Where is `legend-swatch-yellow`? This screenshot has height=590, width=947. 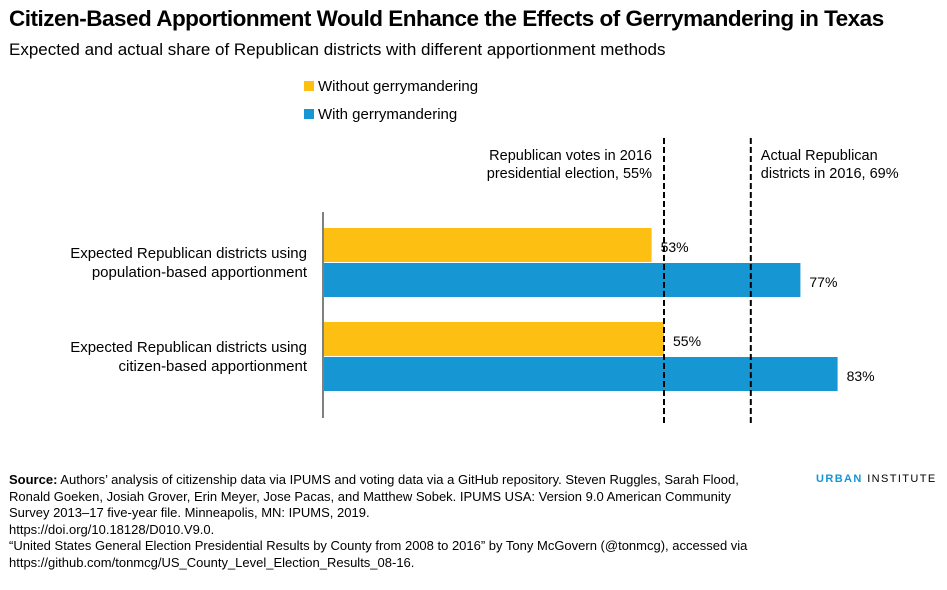 legend-swatch-yellow is located at coordinates (309, 86).